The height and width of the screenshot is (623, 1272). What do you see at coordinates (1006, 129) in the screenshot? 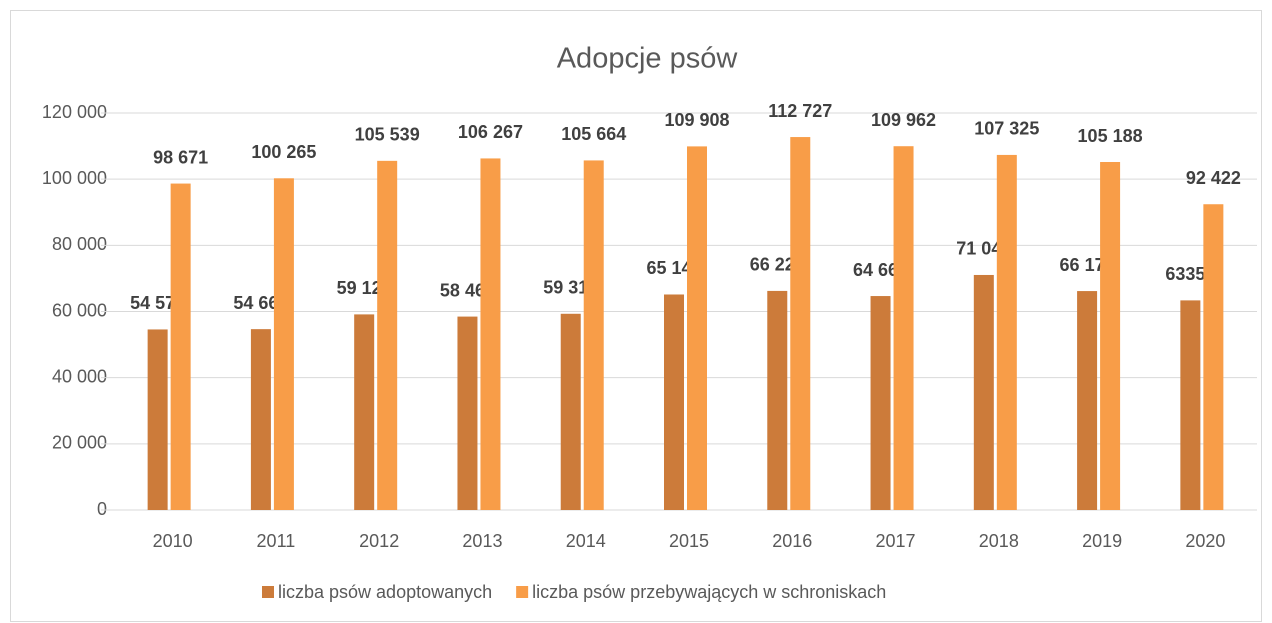
I see `value-label: 107 325` at bounding box center [1006, 129].